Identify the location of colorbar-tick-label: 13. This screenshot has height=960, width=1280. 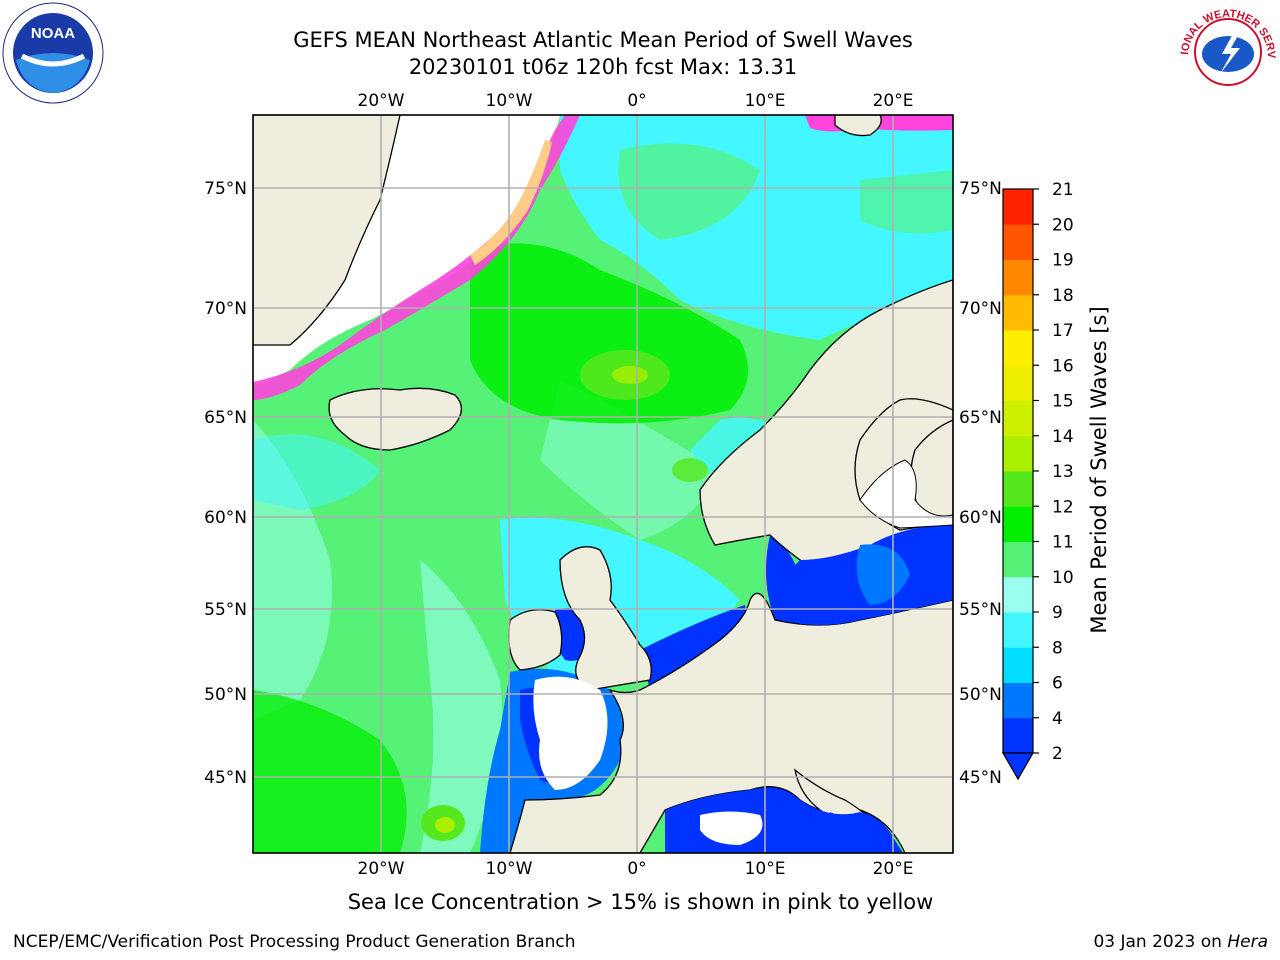
(1063, 472).